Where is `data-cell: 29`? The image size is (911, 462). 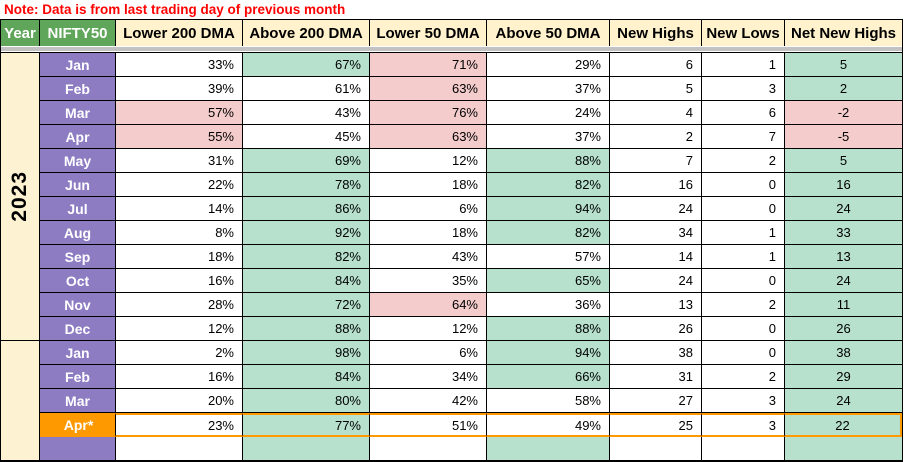 data-cell: 29 is located at coordinates (843, 377).